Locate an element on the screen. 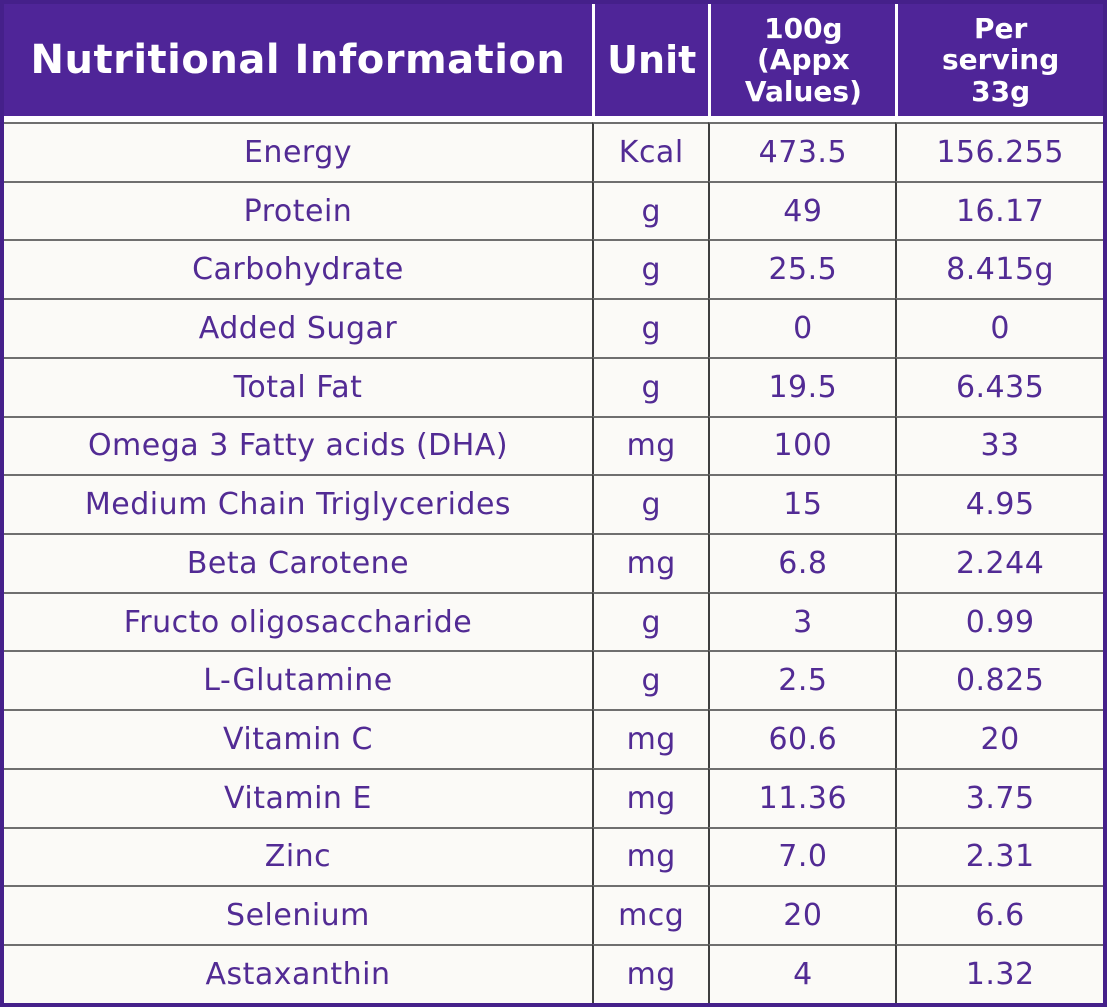 The height and width of the screenshot is (1007, 1107). per-serving-cell: 8.415g is located at coordinates (999, 269).